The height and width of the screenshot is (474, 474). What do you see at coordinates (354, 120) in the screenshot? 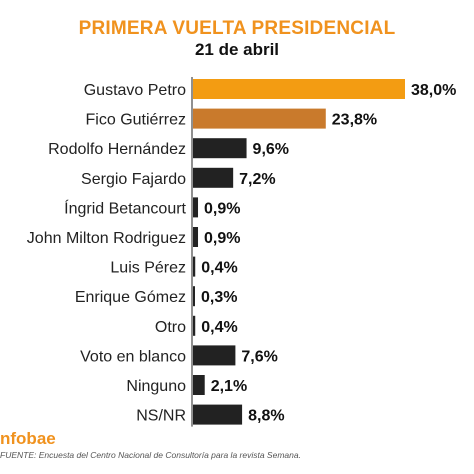
I see `value-label: 23,8%` at bounding box center [354, 120].